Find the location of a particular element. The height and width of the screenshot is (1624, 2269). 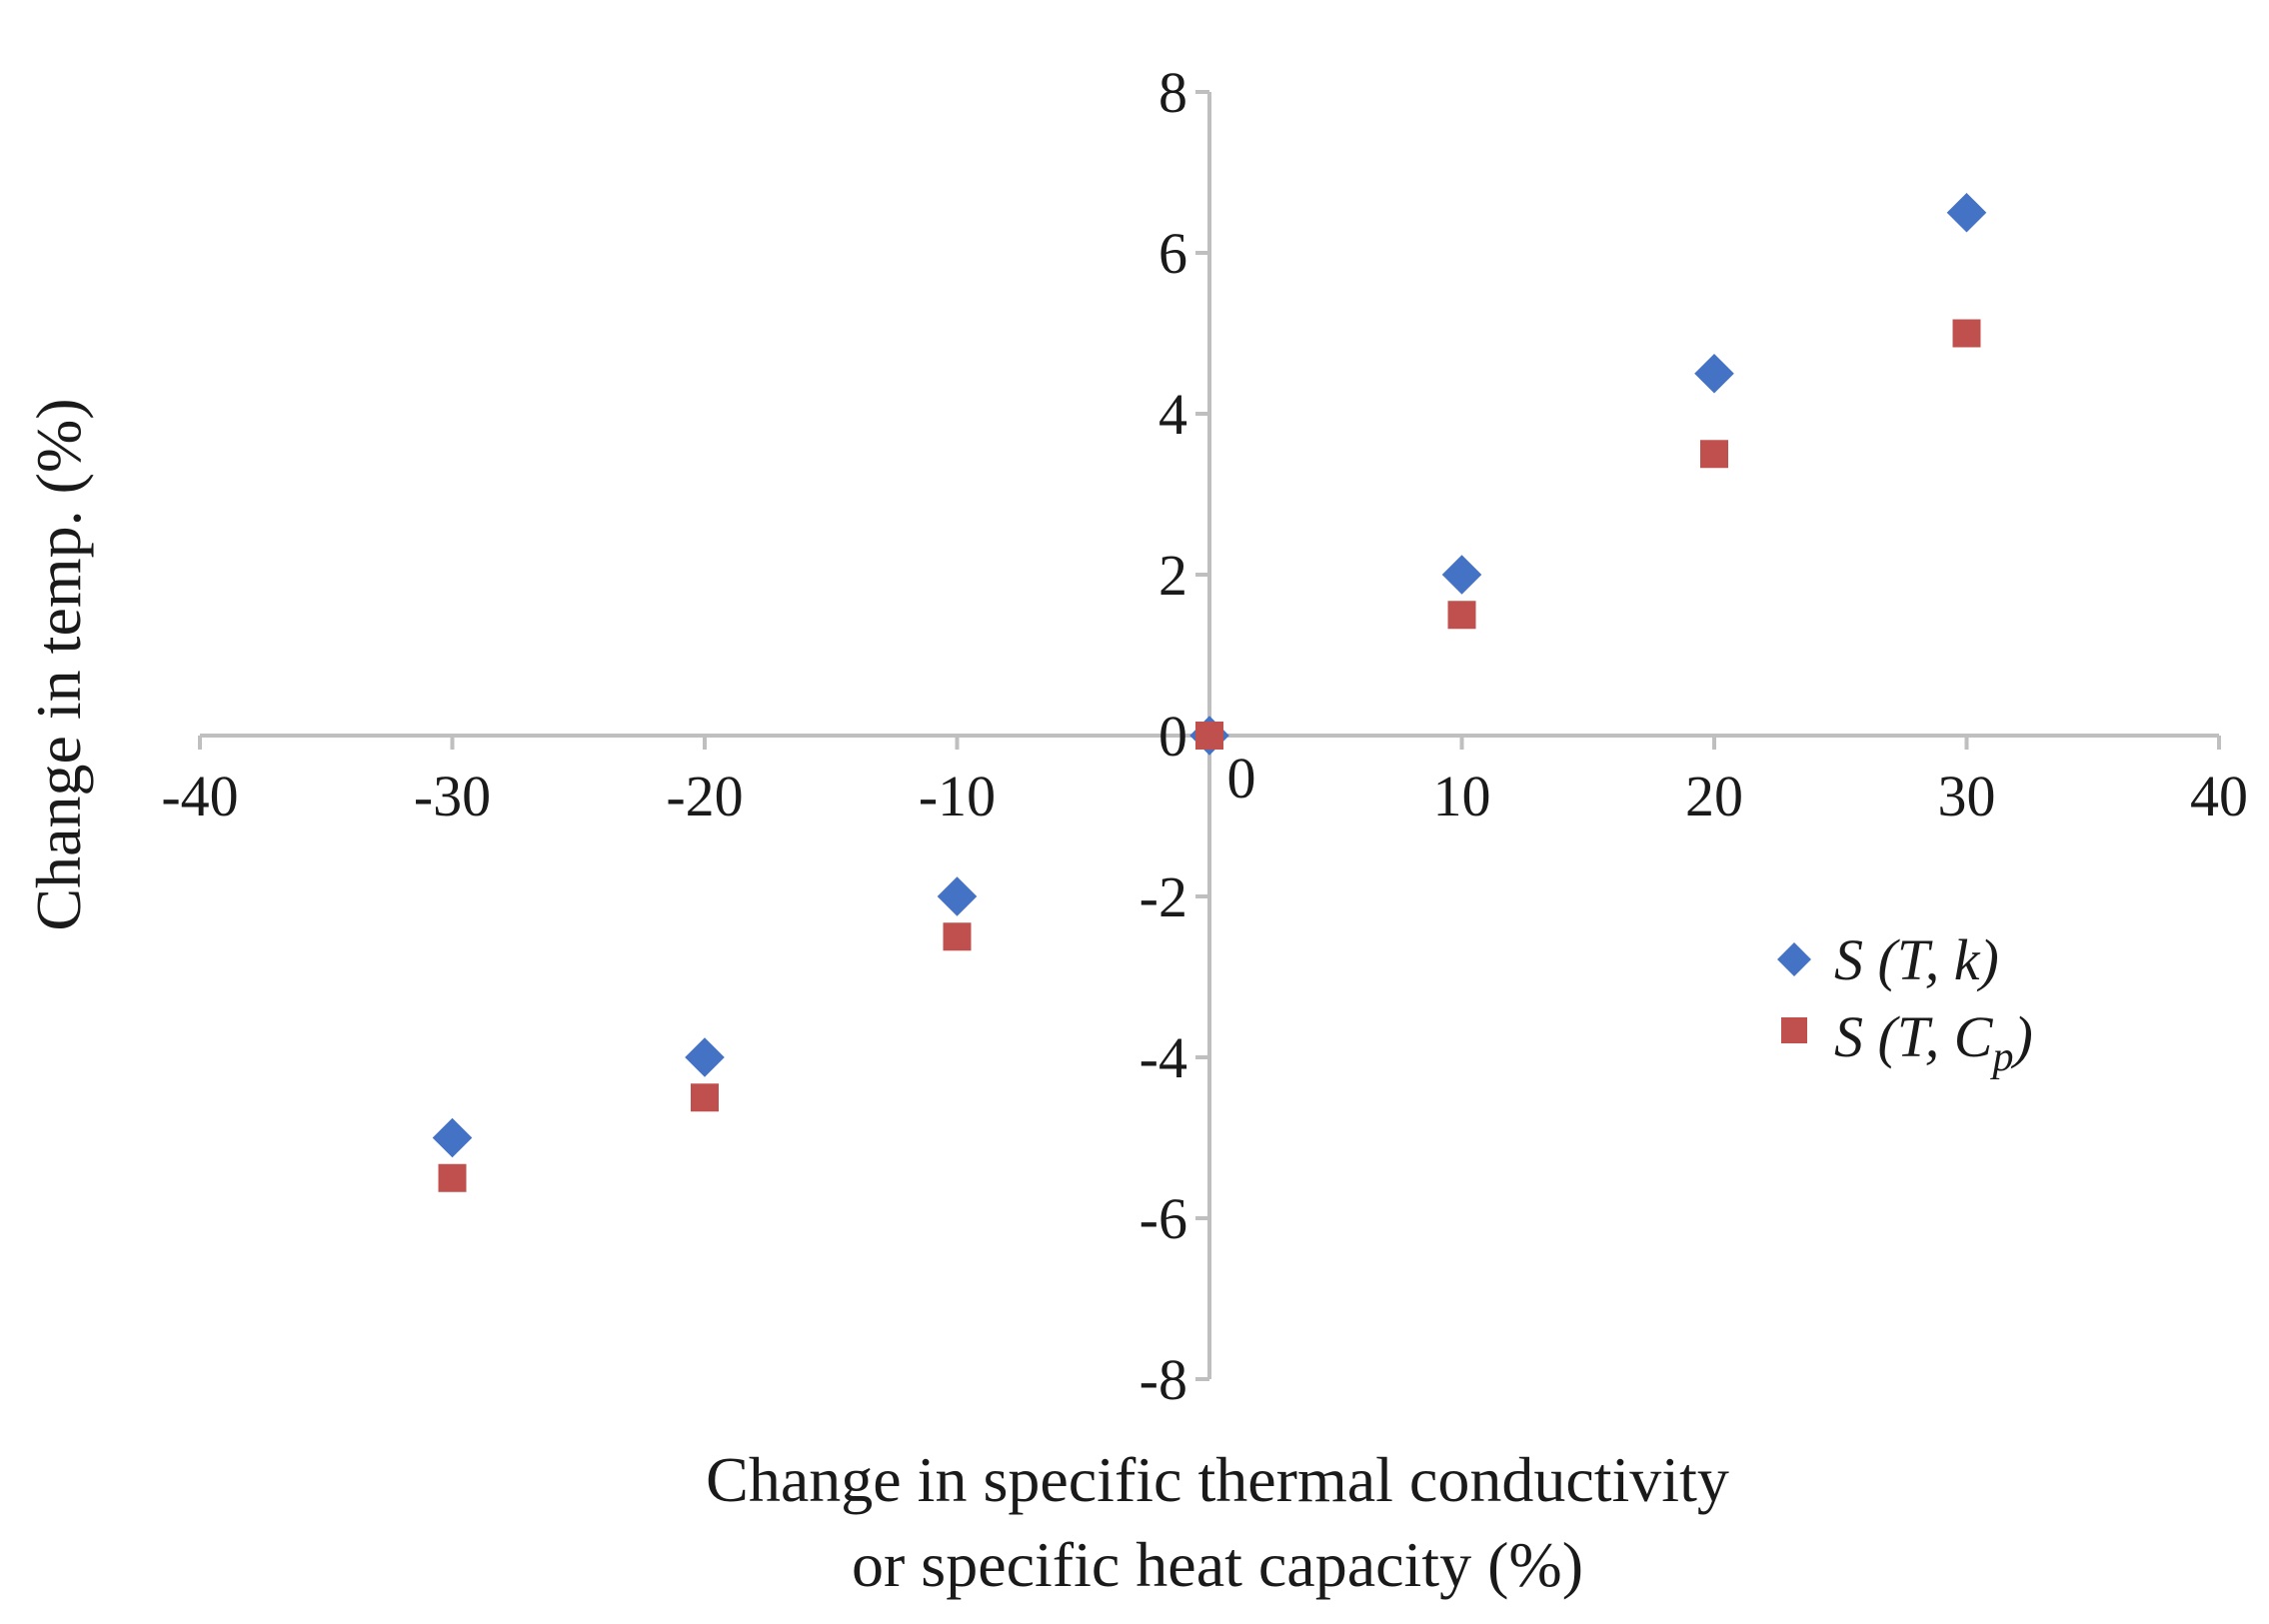

y-axis-ticks: -8 -6 -4 -2 0 2 4 6 8 is located at coordinates (1174, 736).